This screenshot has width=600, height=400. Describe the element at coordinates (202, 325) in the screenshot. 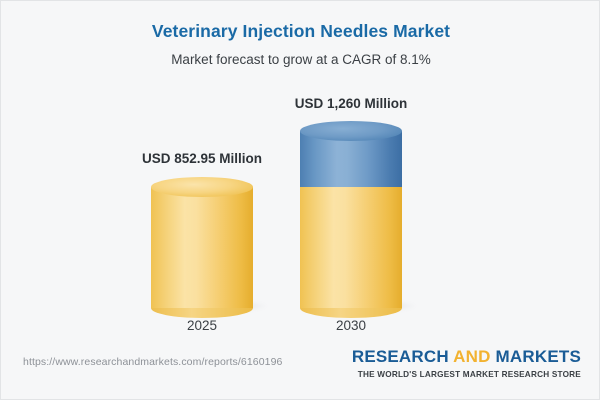

I see `category-label-2025: 2025` at that location.